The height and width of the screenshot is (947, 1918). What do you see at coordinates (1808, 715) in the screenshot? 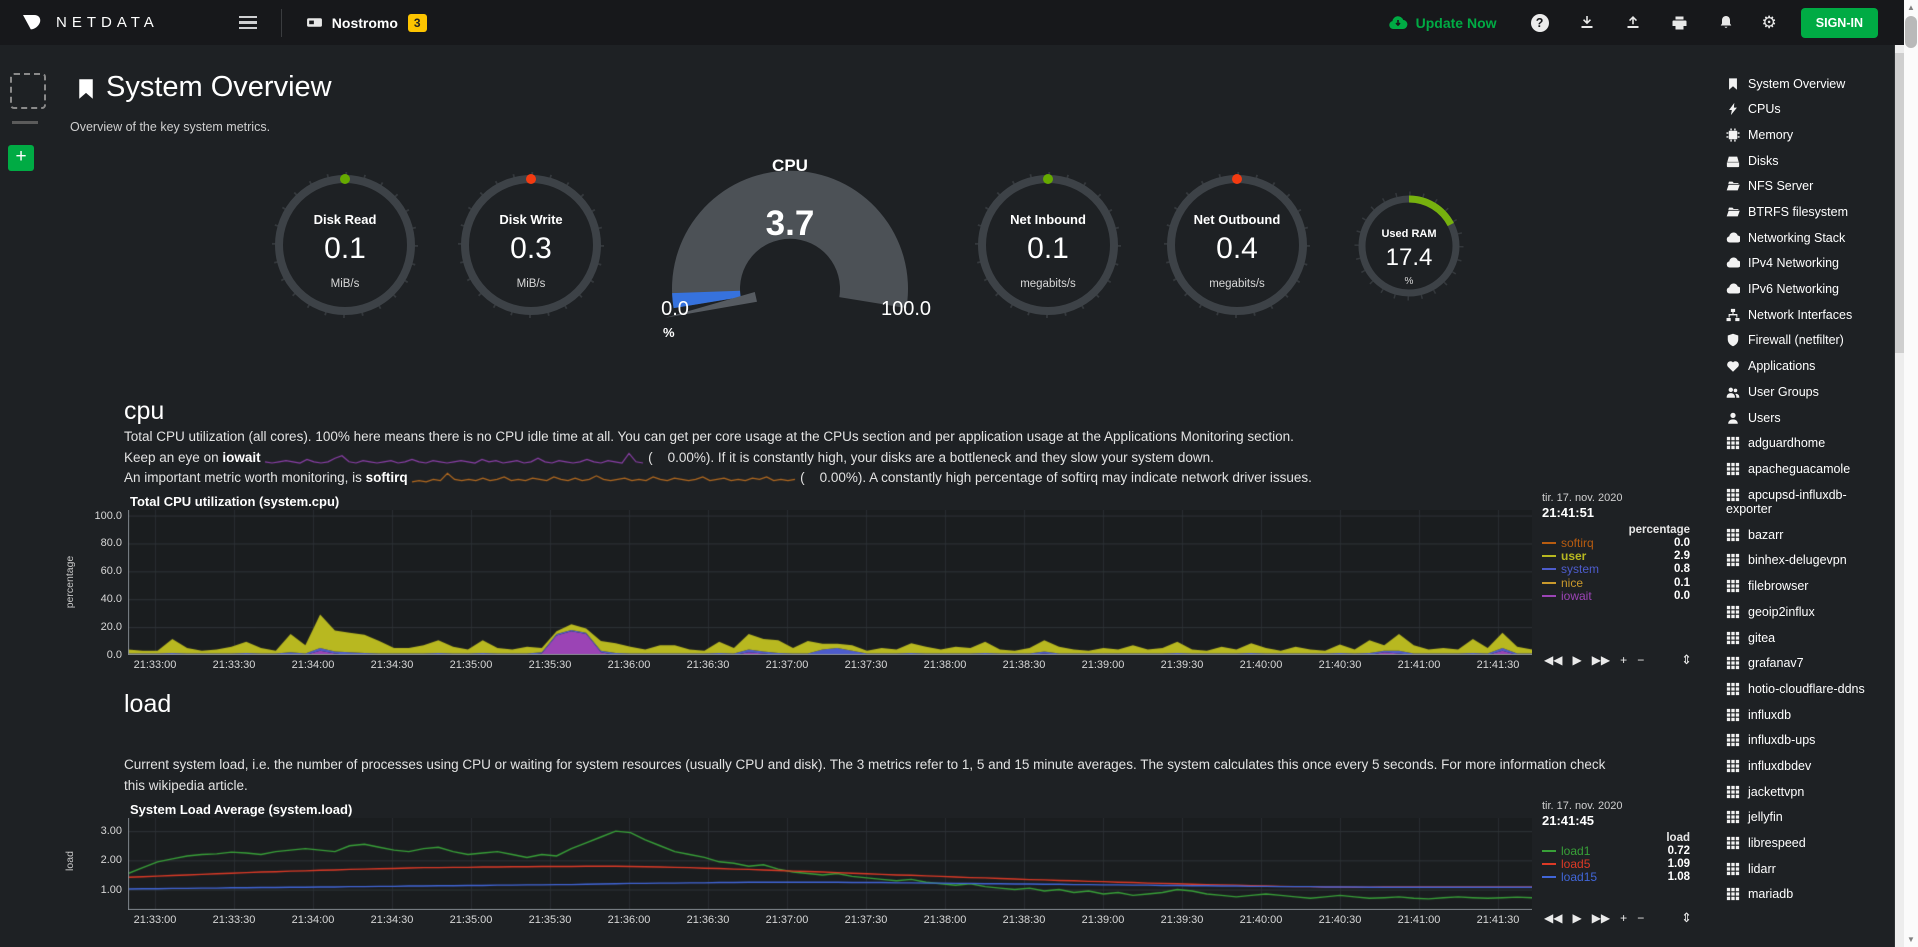
I see `sidebar-item-influxdb: influxdb` at bounding box center [1808, 715].